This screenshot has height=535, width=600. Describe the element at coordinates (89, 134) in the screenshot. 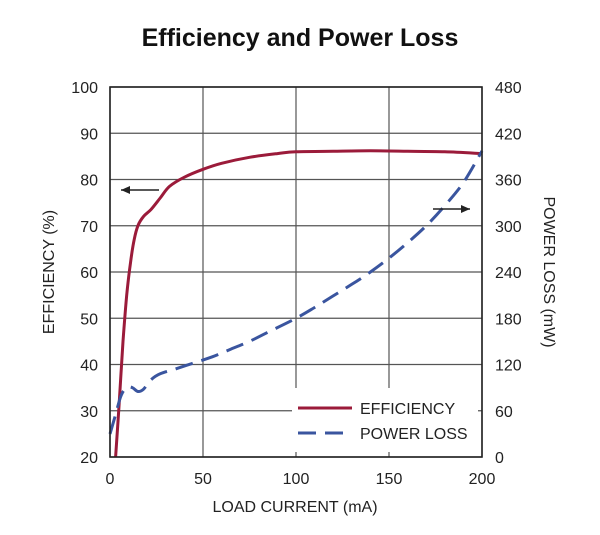

I see `y-tick-label-left: 90` at that location.